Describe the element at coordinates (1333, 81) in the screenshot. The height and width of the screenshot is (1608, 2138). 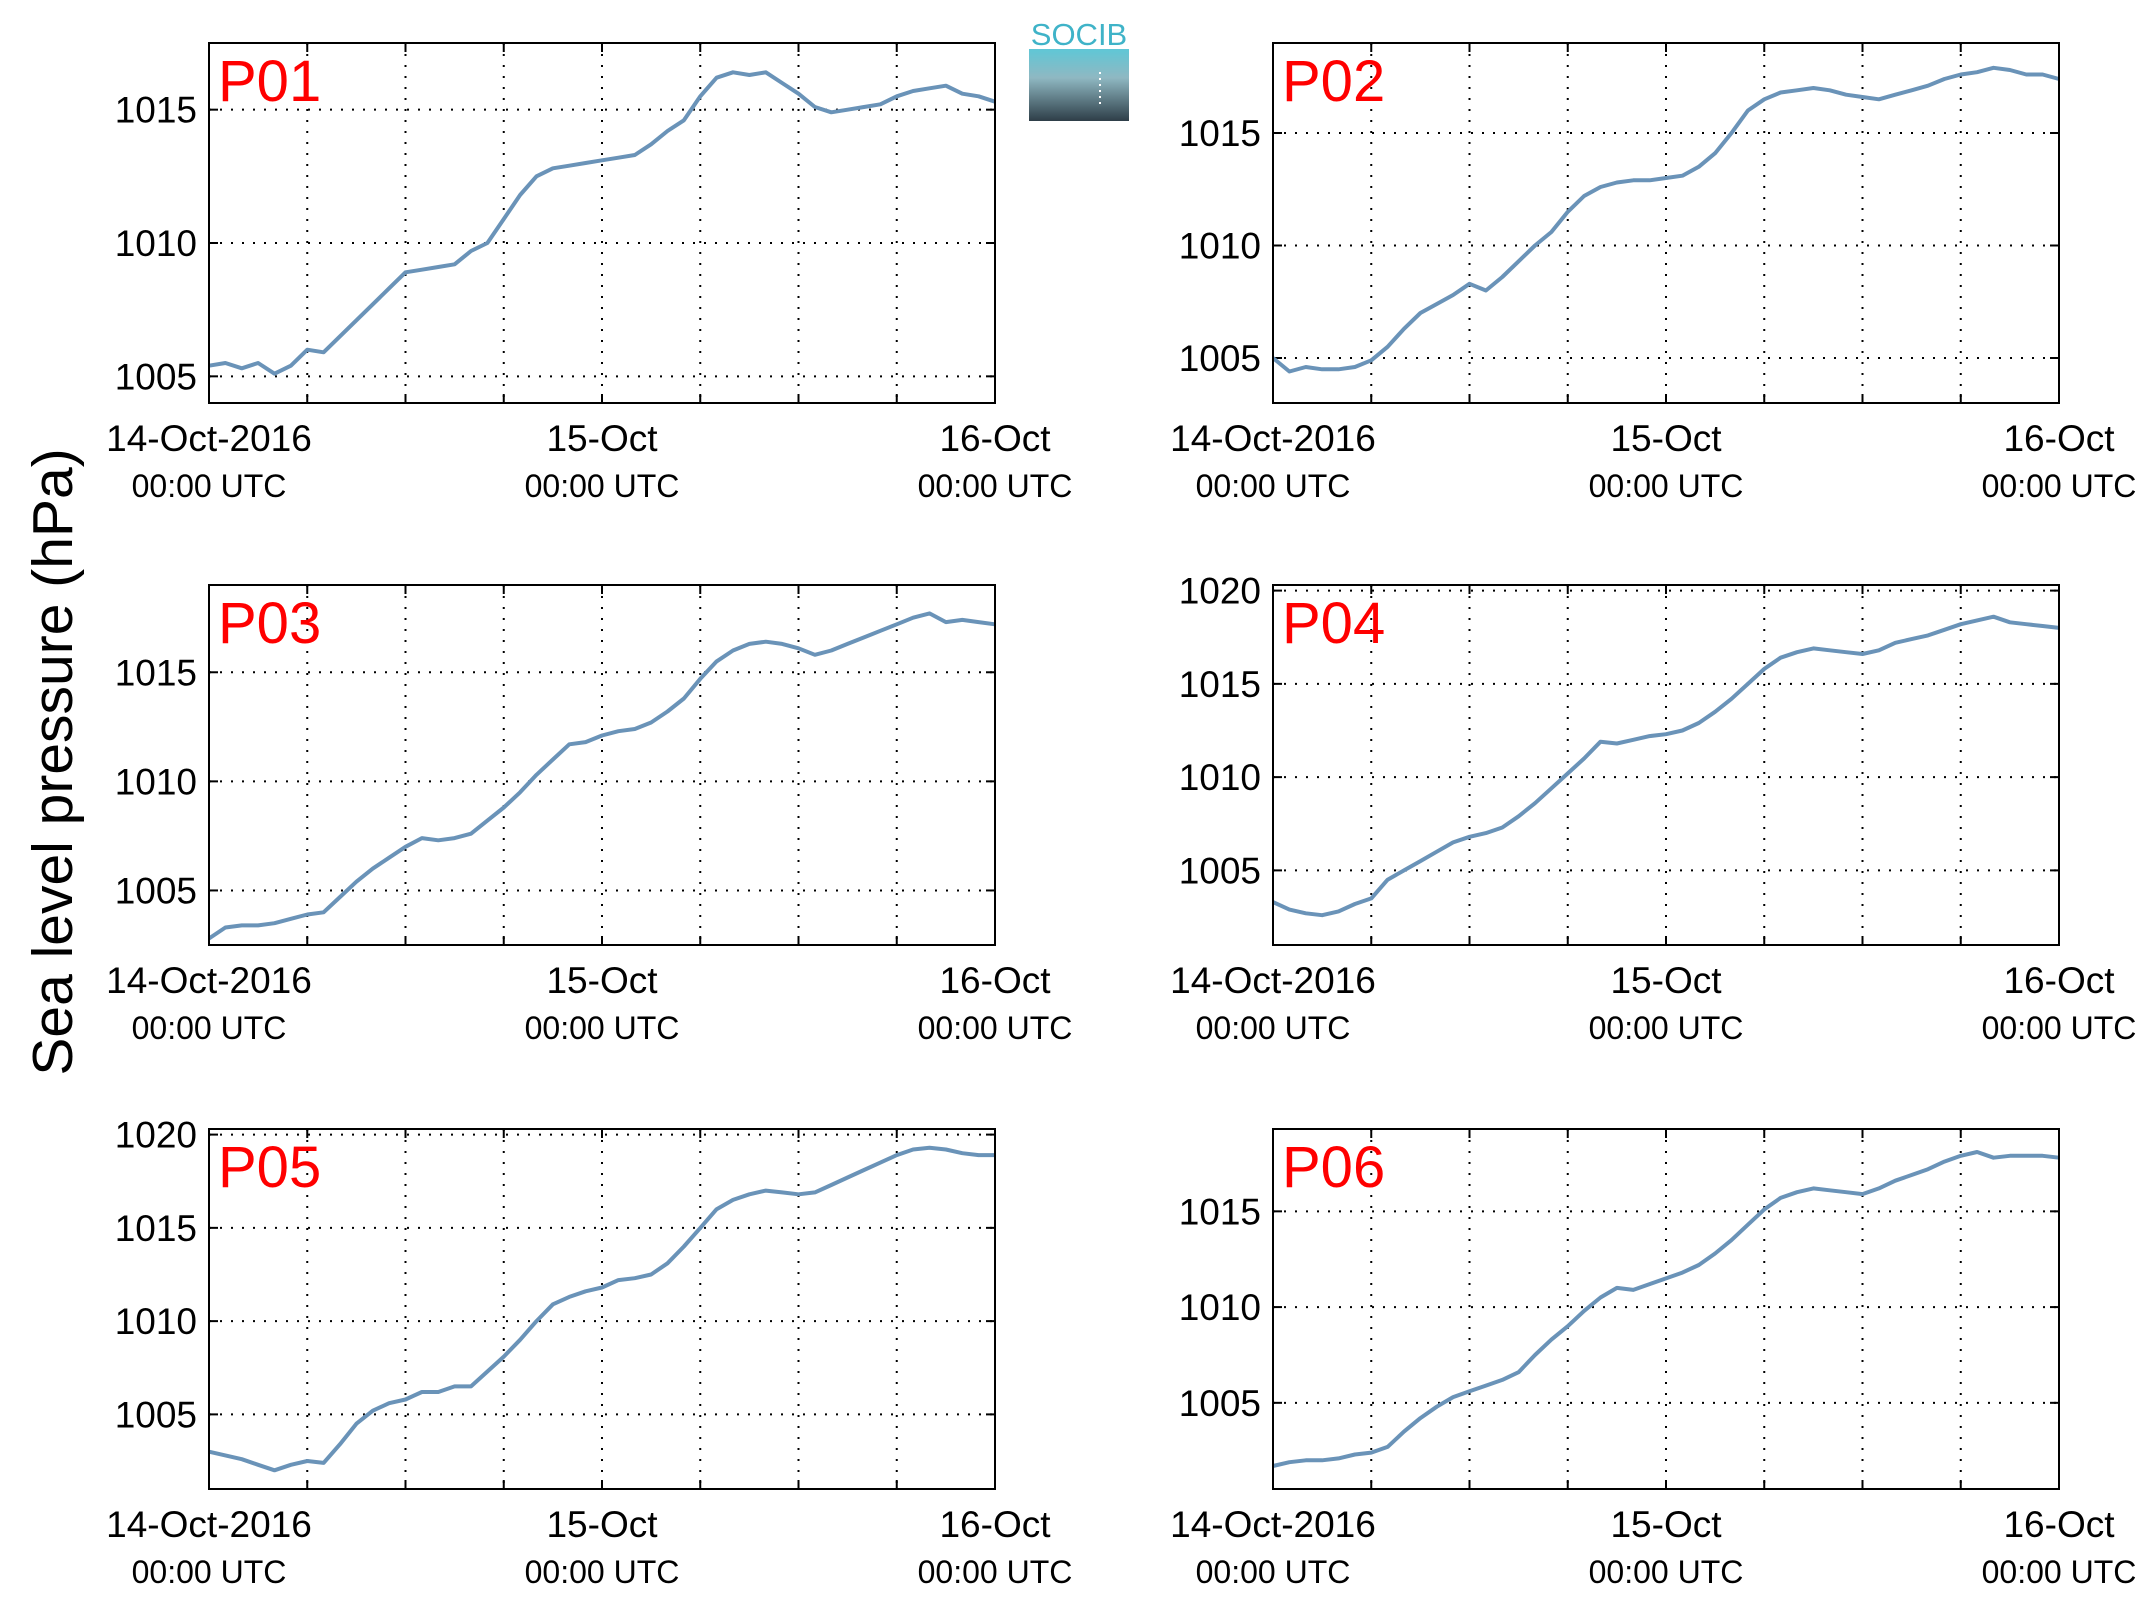
I see `panel-title: P02` at that location.